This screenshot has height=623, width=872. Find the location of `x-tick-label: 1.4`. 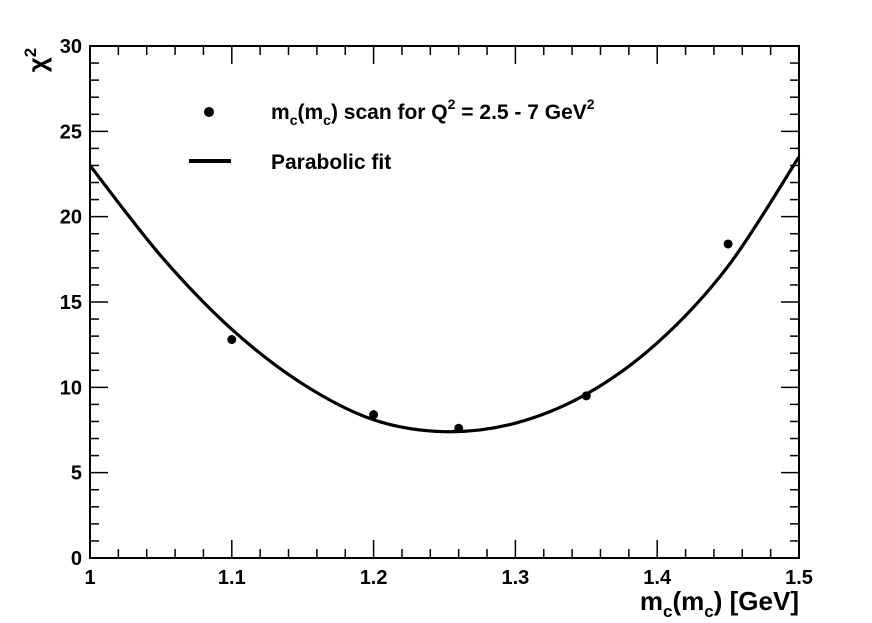

x-tick-label: 1.4 is located at coordinates (657, 578).